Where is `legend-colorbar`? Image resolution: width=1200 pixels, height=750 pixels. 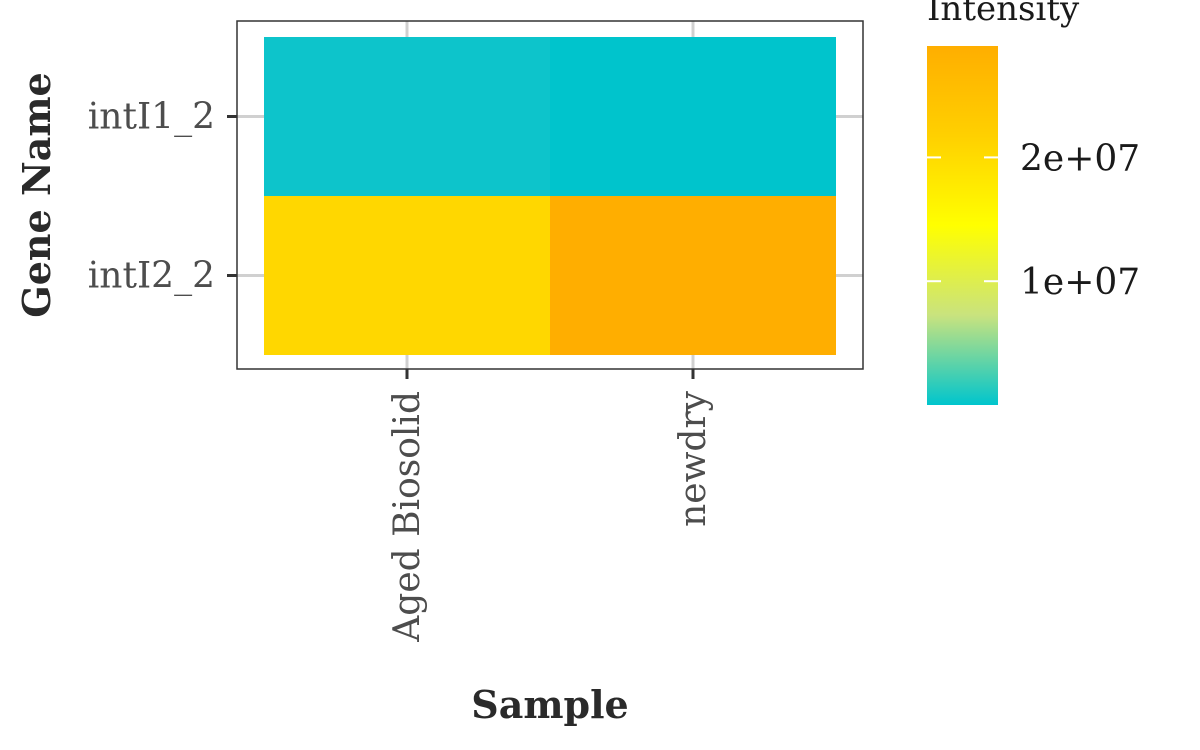 legend-colorbar is located at coordinates (962, 225).